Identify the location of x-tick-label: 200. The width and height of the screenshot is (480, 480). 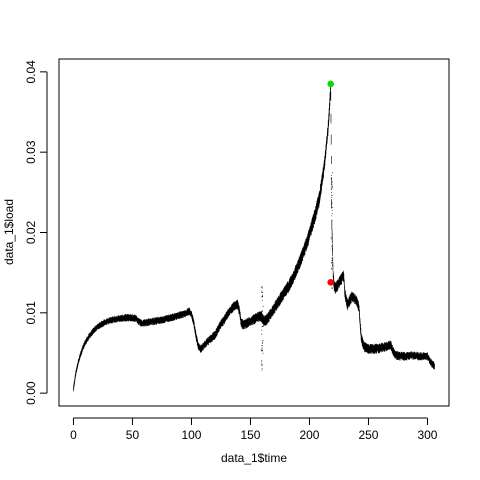
(309, 435).